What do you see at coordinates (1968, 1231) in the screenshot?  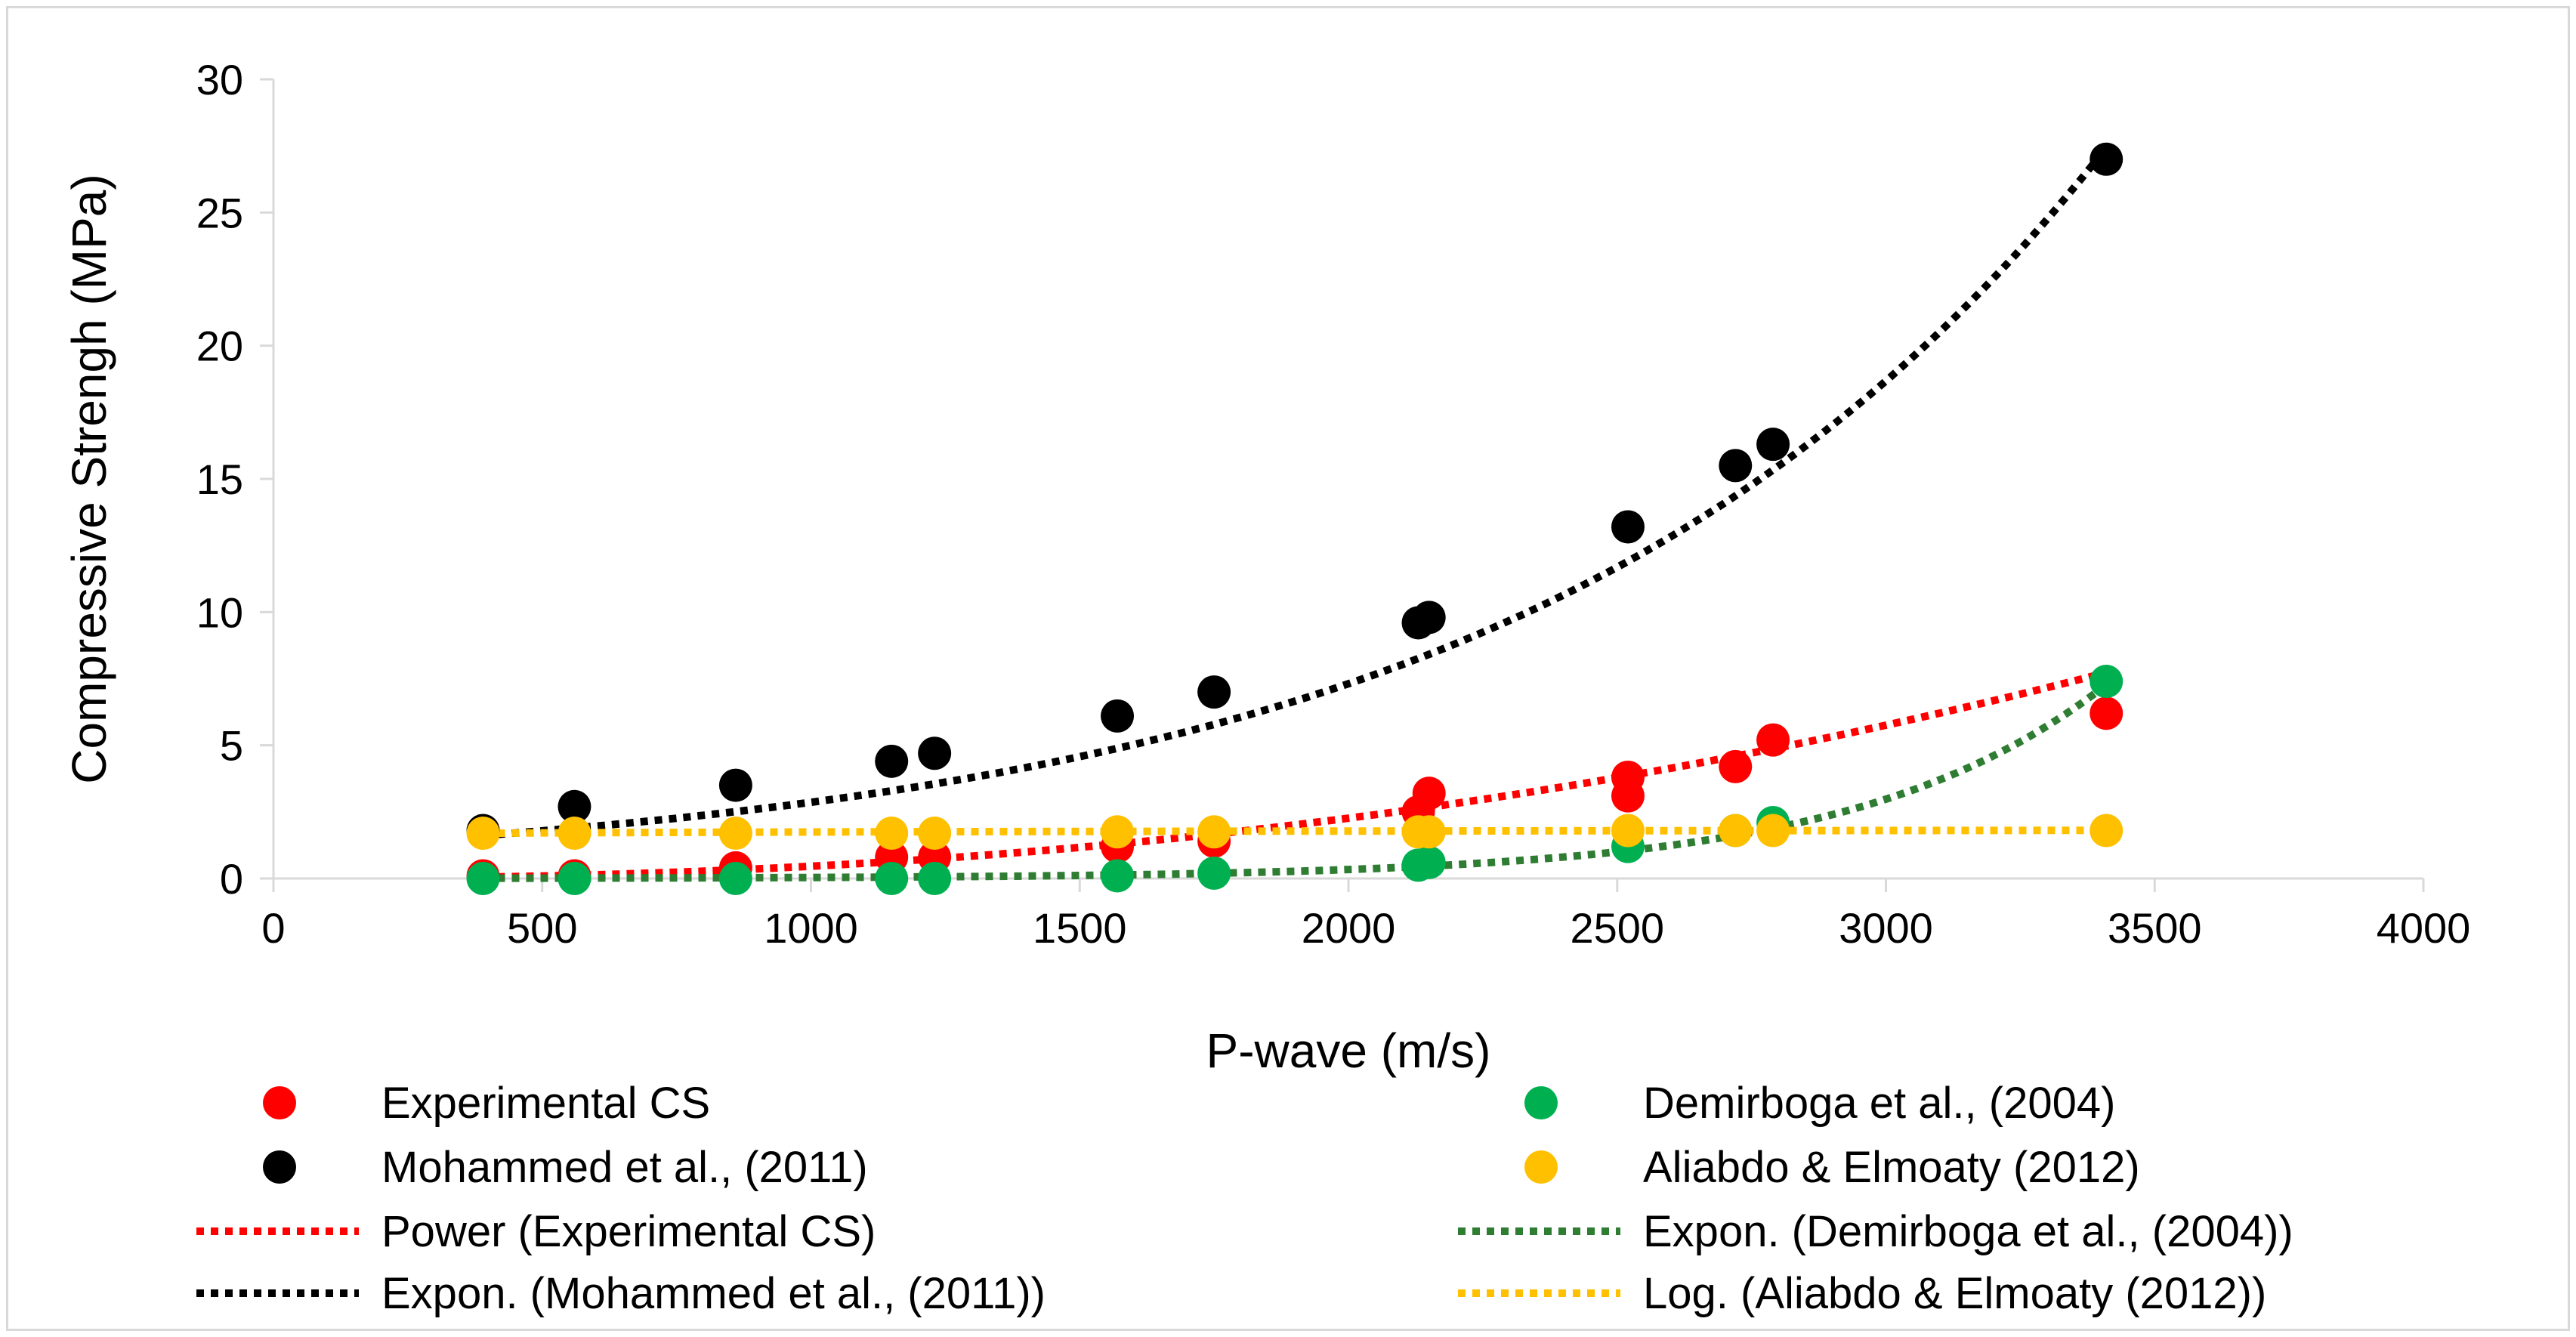 I see `legend-label: Expon. (Demirboga et al., (2004))` at bounding box center [1968, 1231].